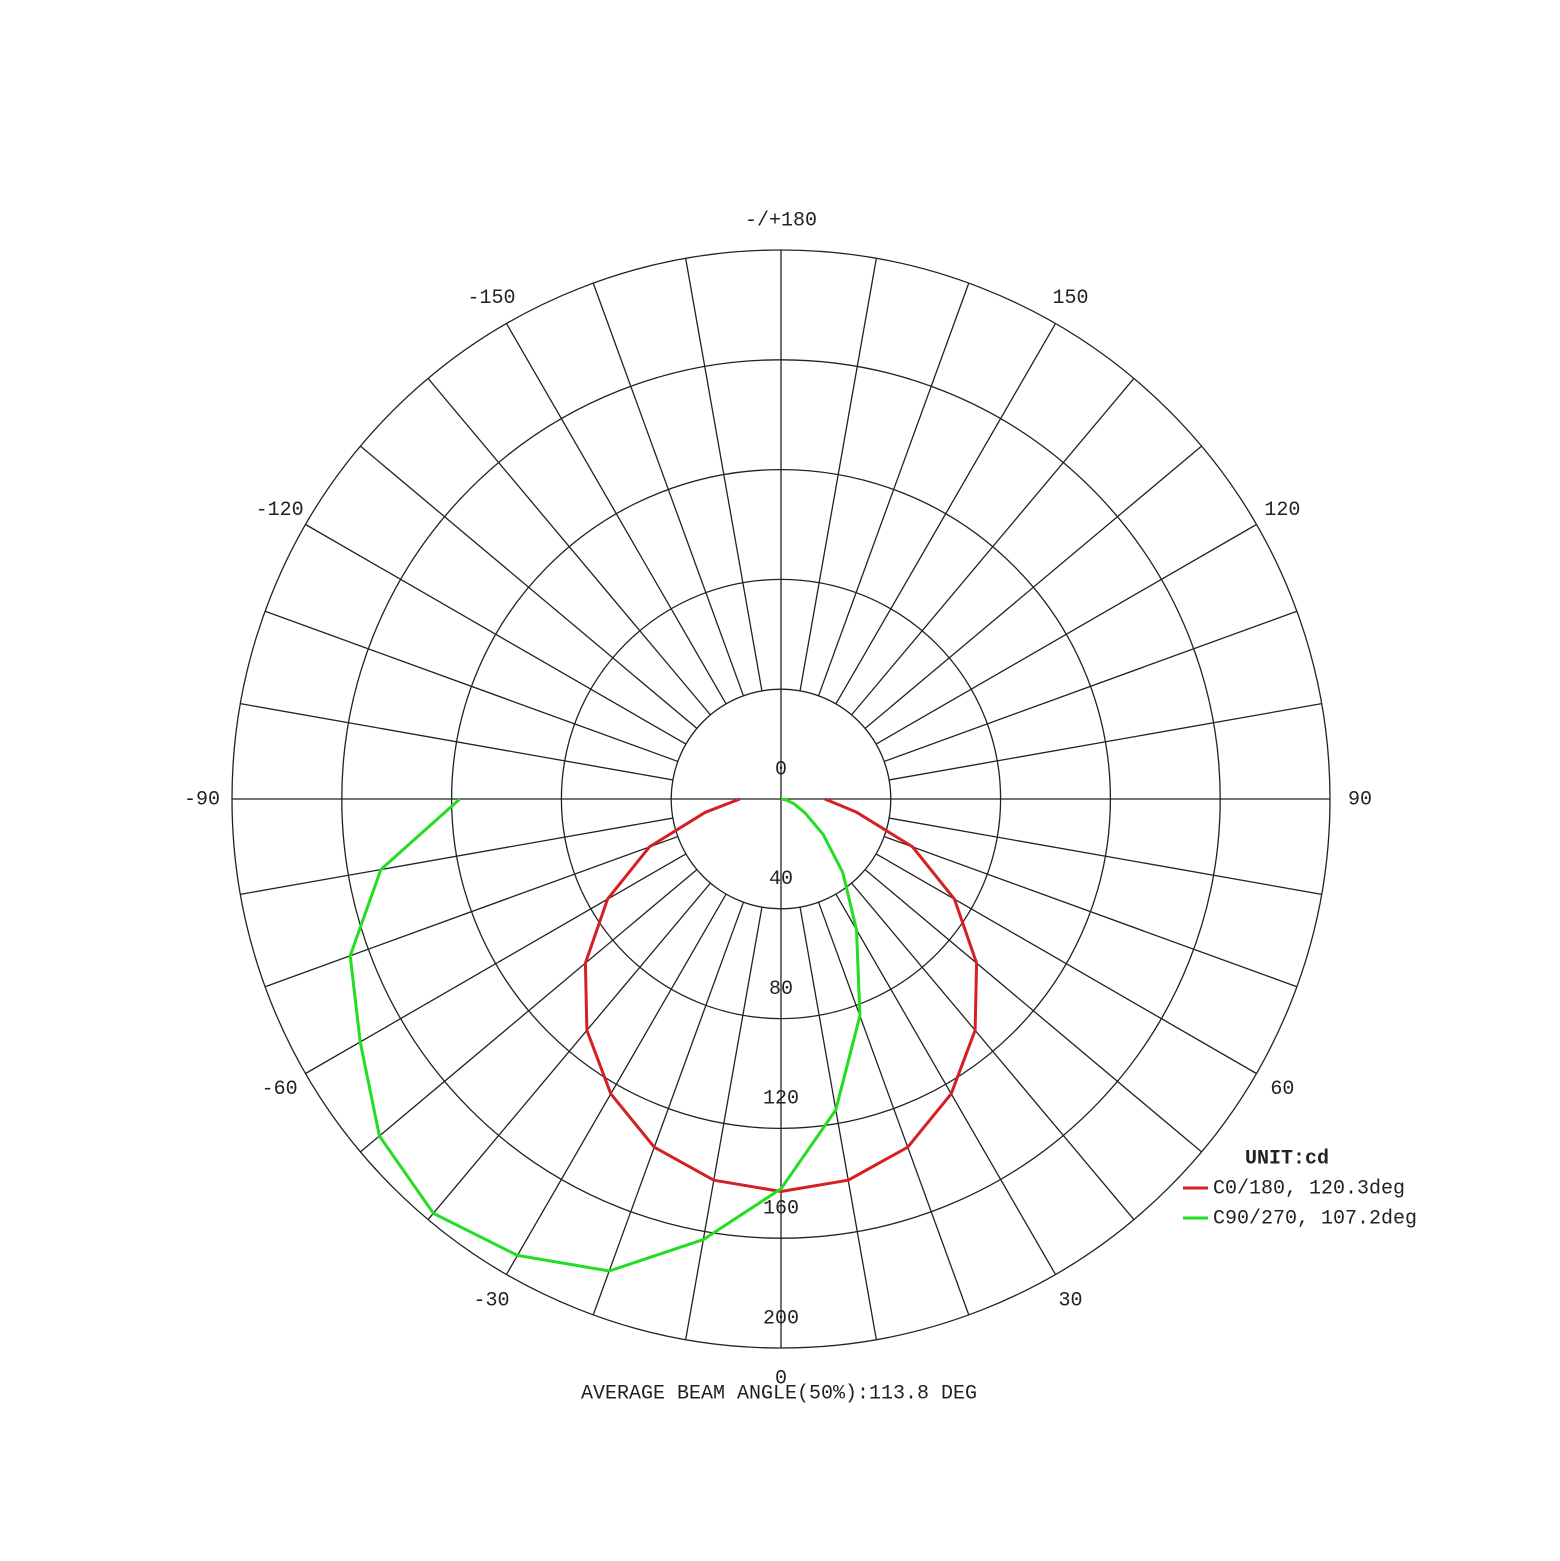 The image size is (1560, 1561). I want to click on legend-label: C90/270, 107.2deg, so click(1315, 1218).